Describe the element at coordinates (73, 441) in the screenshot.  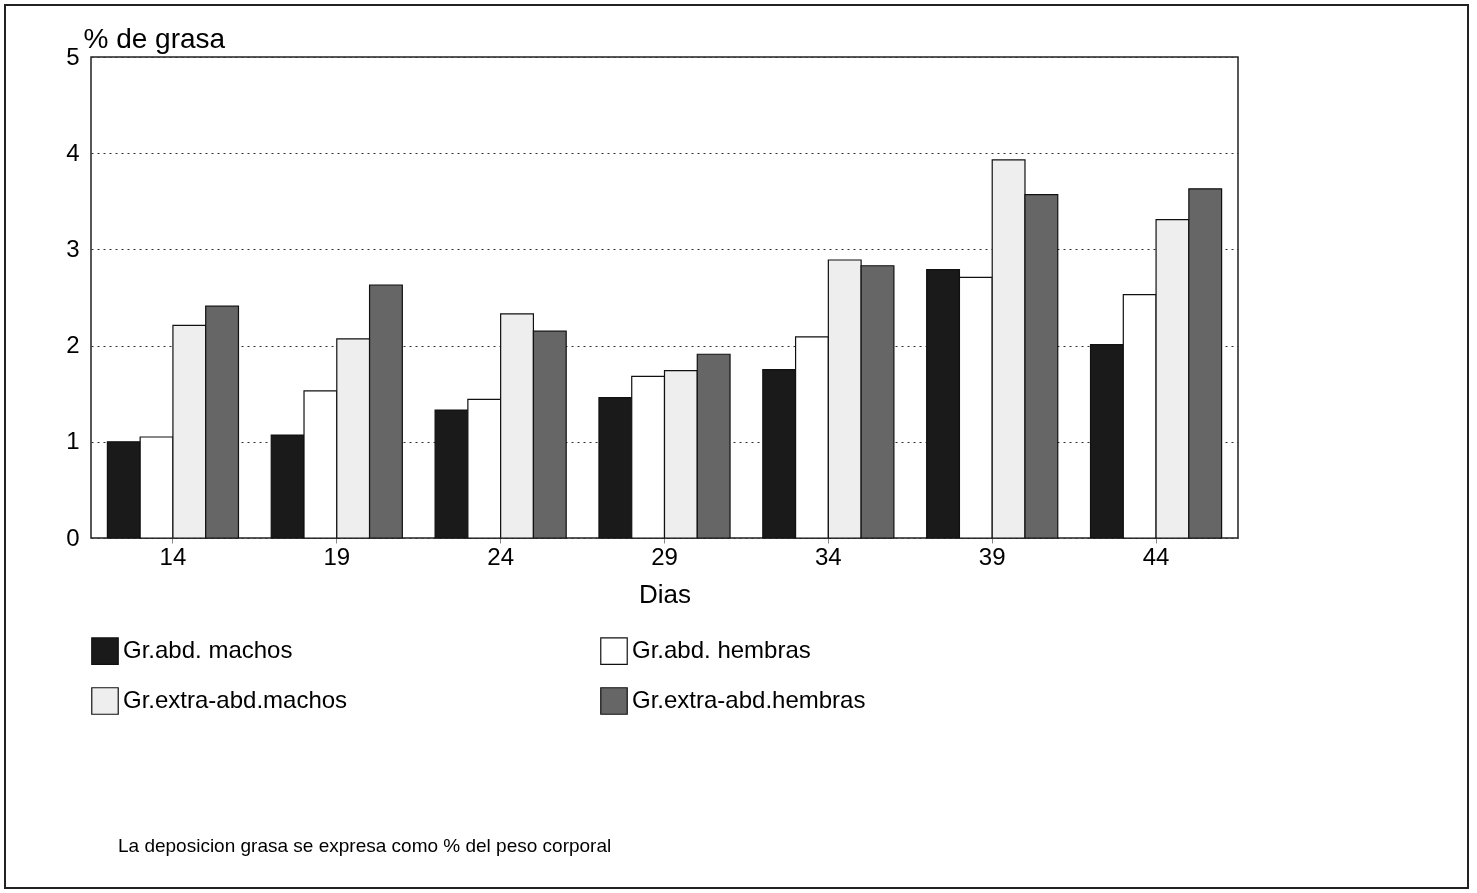
I see `y-tick-label: 1` at that location.